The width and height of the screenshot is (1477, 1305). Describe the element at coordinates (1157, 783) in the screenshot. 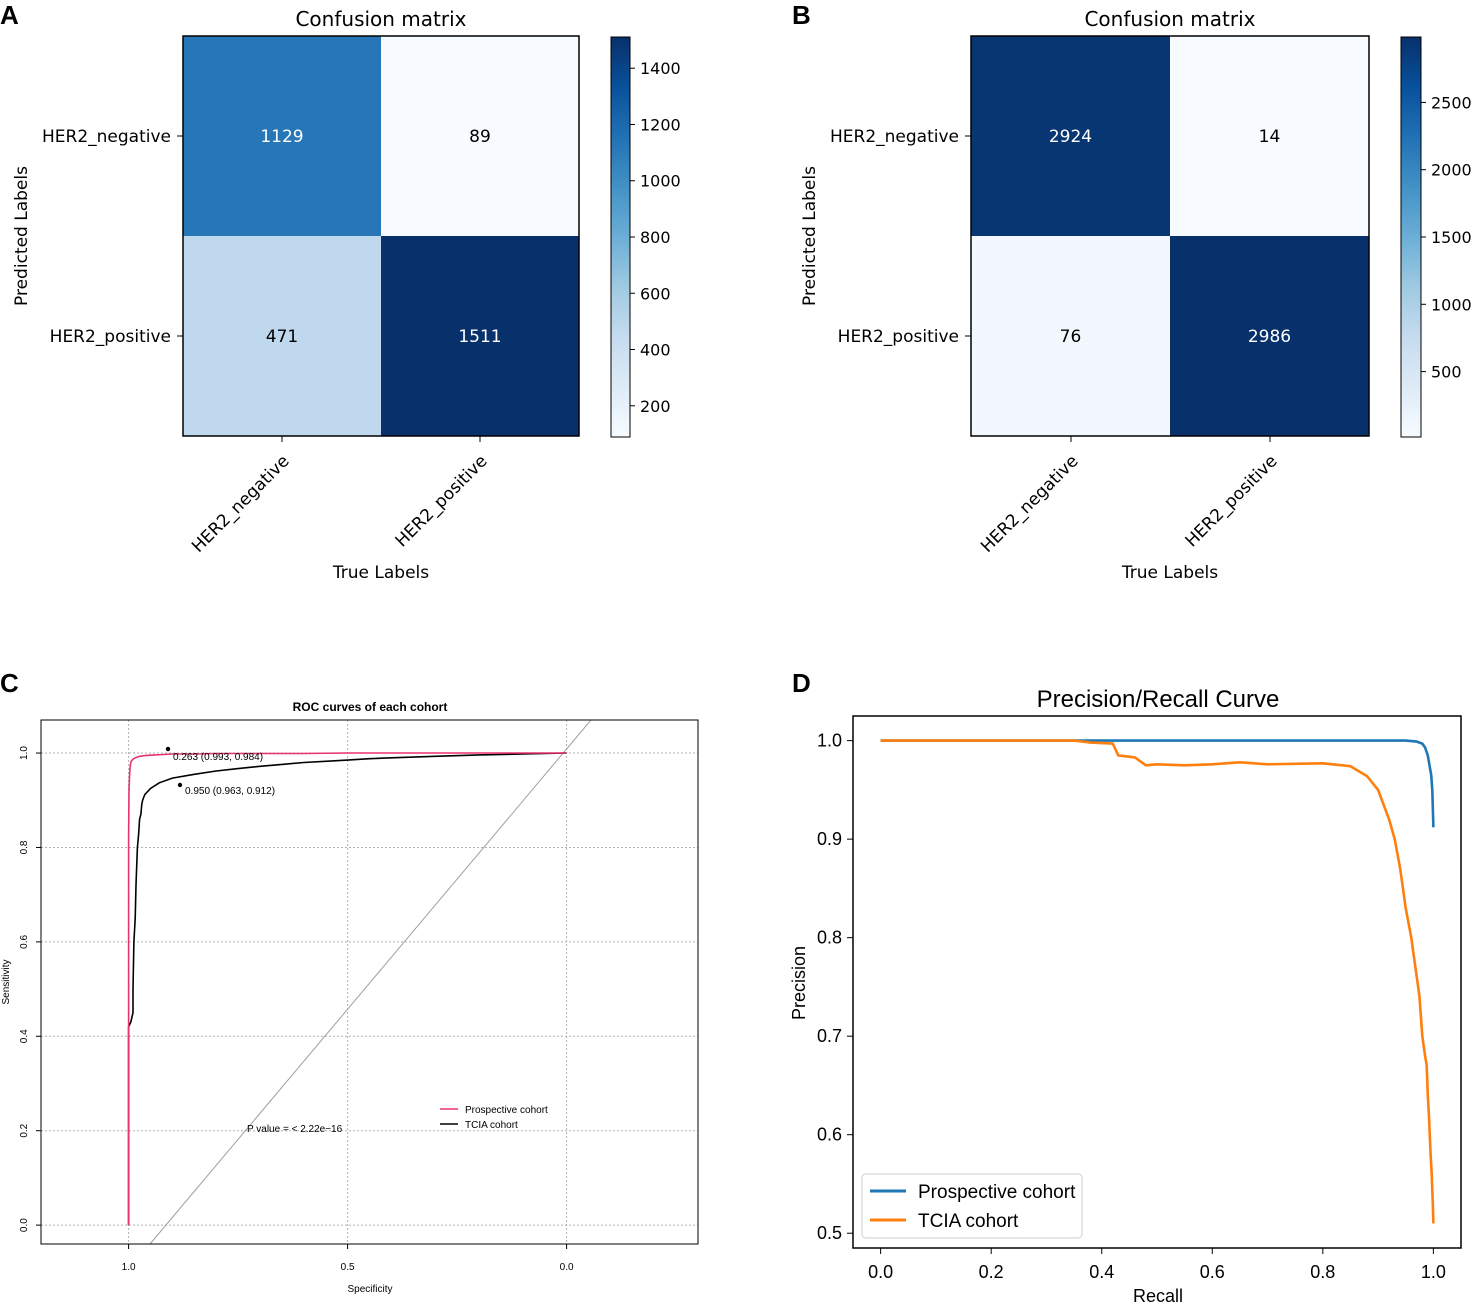

I see `pr-line-prospective` at that location.